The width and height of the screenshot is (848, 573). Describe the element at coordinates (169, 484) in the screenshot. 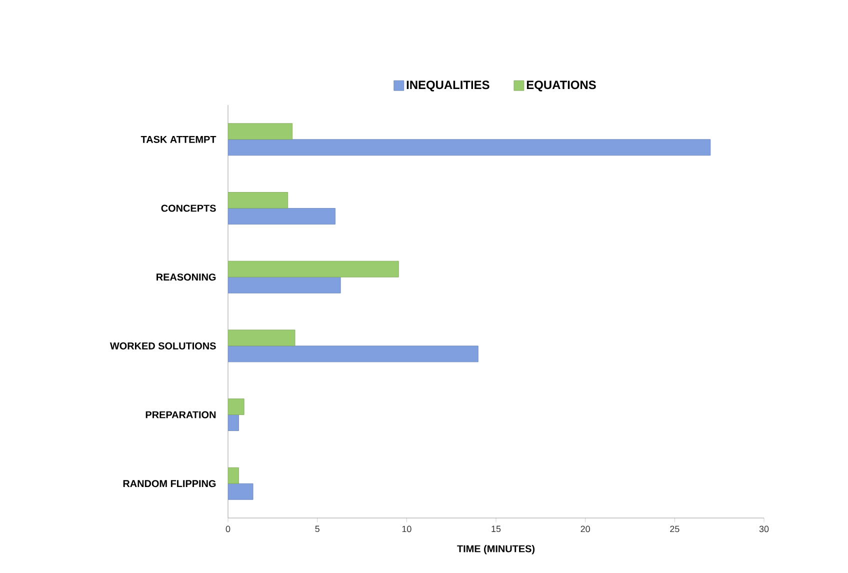

I see `y-tick-label: RANDOM FLIPPING` at that location.